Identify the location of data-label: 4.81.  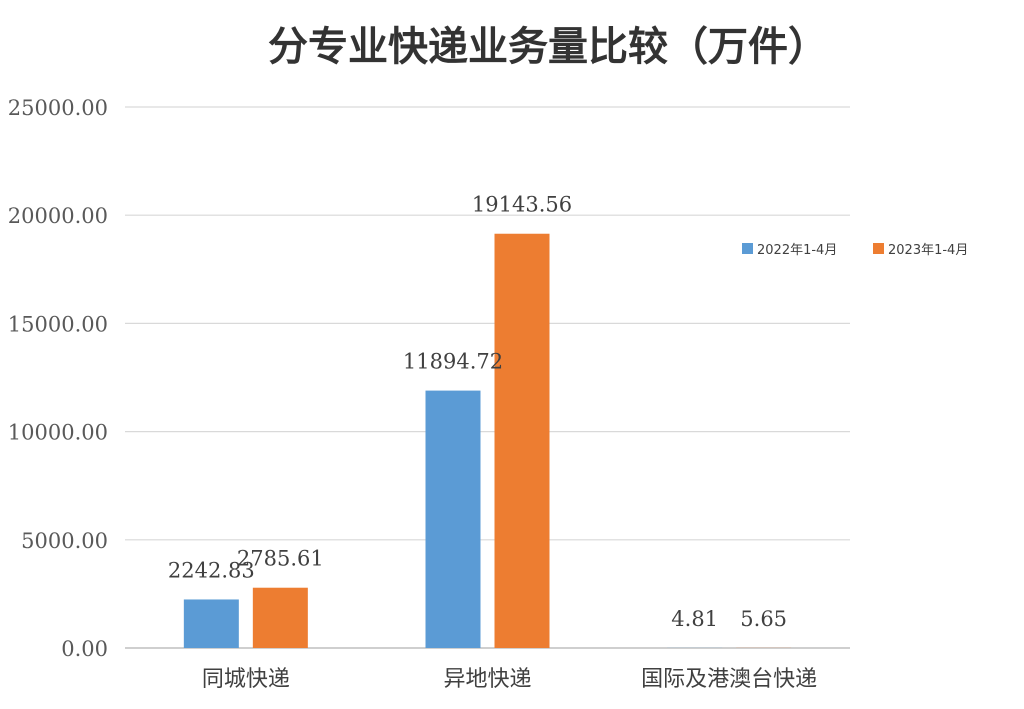
(694, 619).